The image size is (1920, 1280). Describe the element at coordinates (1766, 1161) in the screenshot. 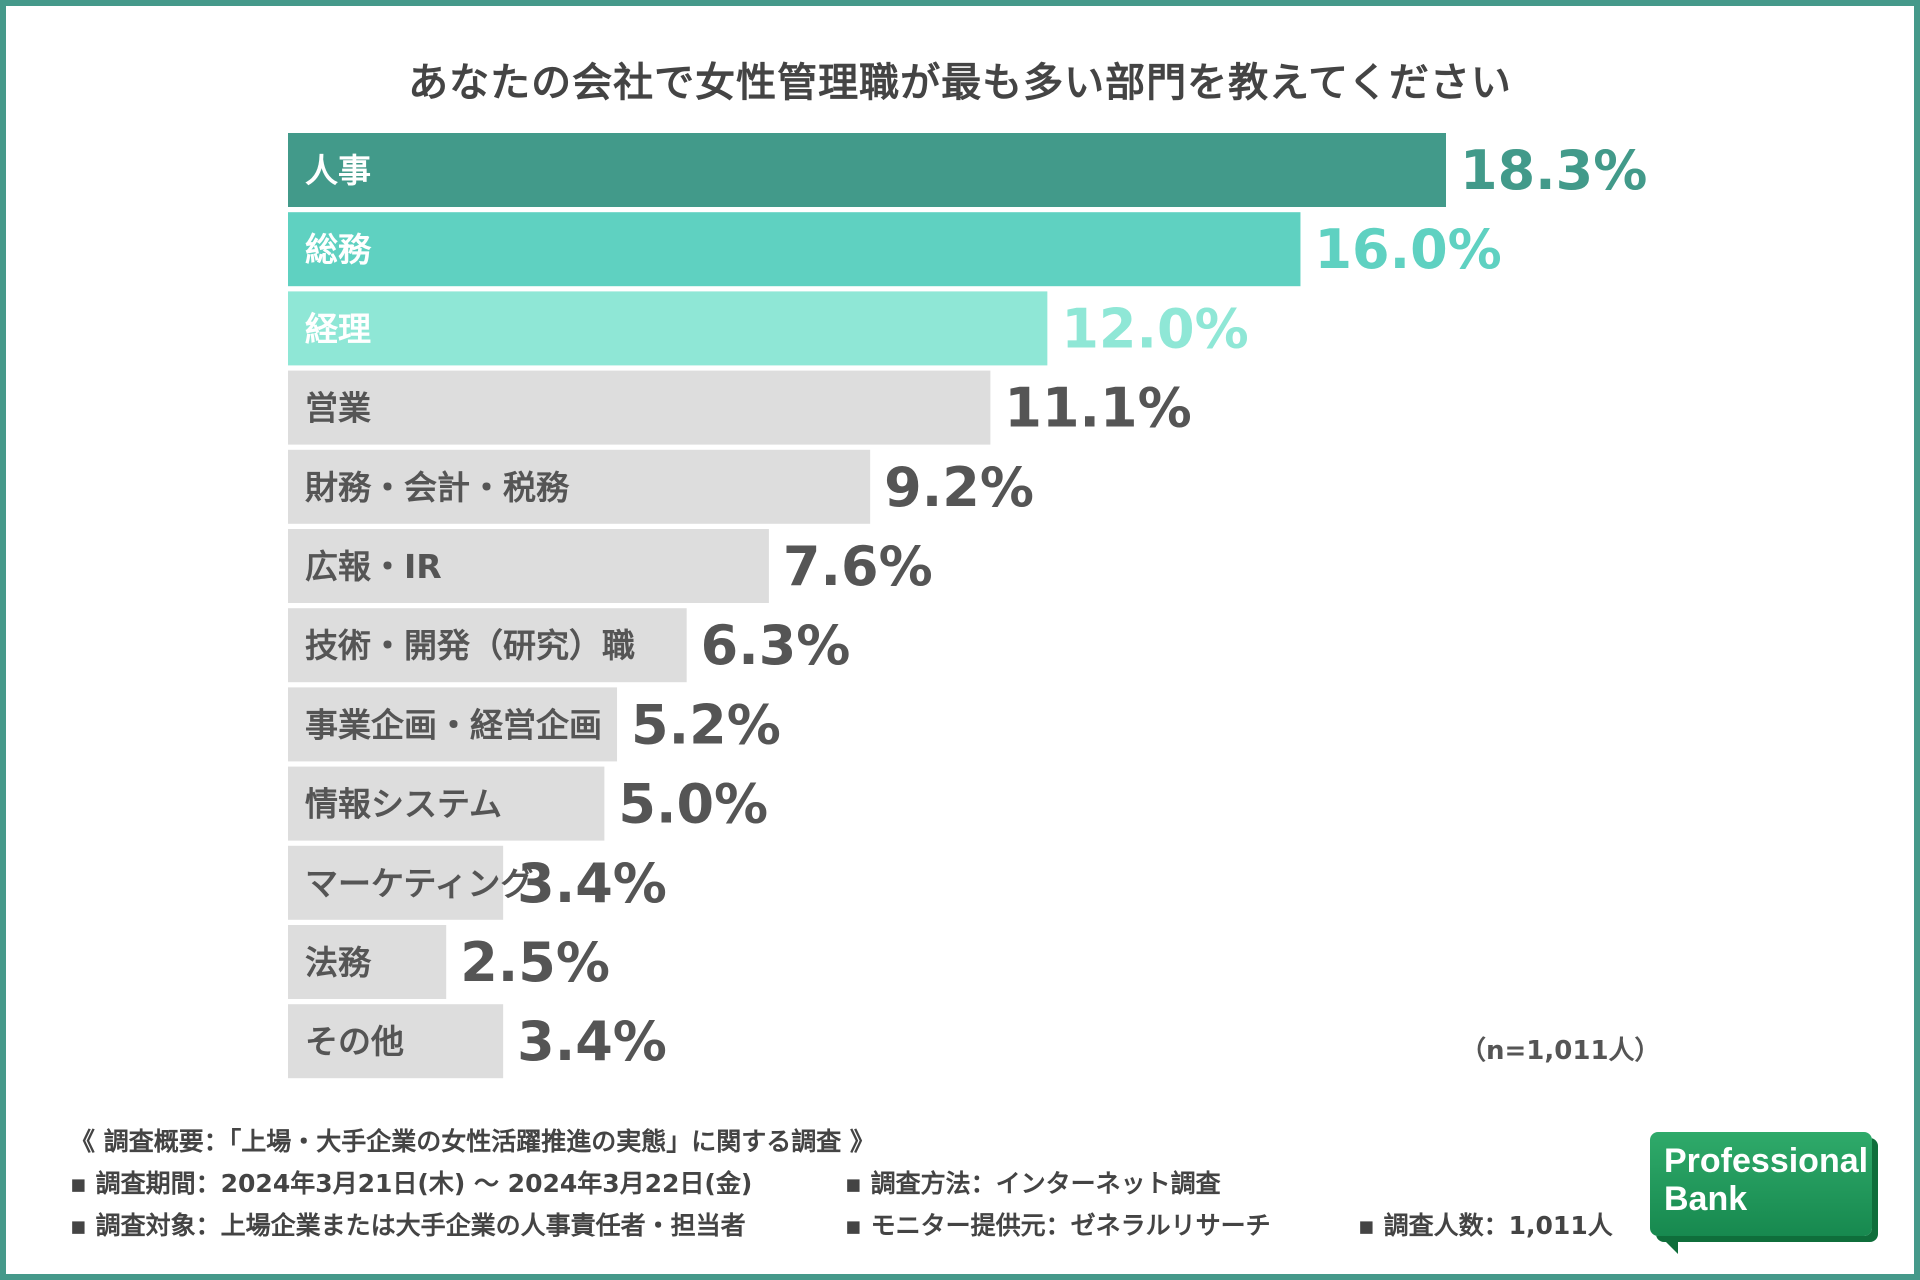

I see `logo-line-1: Professional` at that location.